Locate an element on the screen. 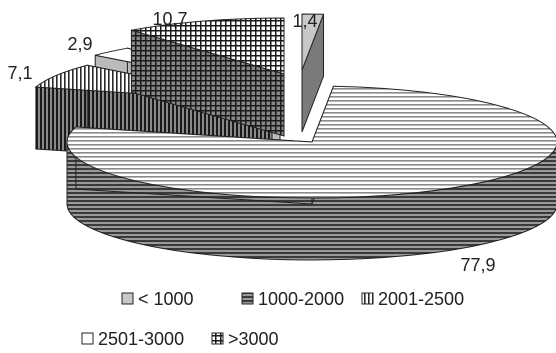  legend-label-0: < 1000 is located at coordinates (166, 299).